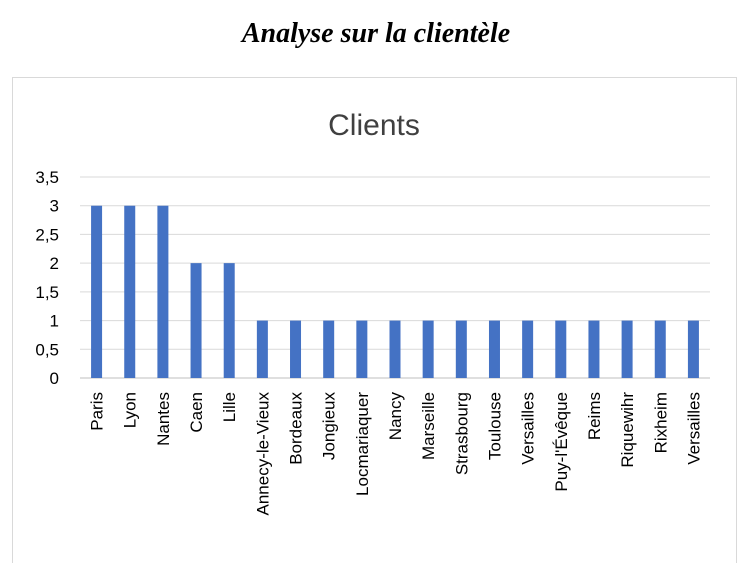  Describe the element at coordinates (296, 428) in the screenshot. I see `x-tick-label: Bordeaux` at that location.